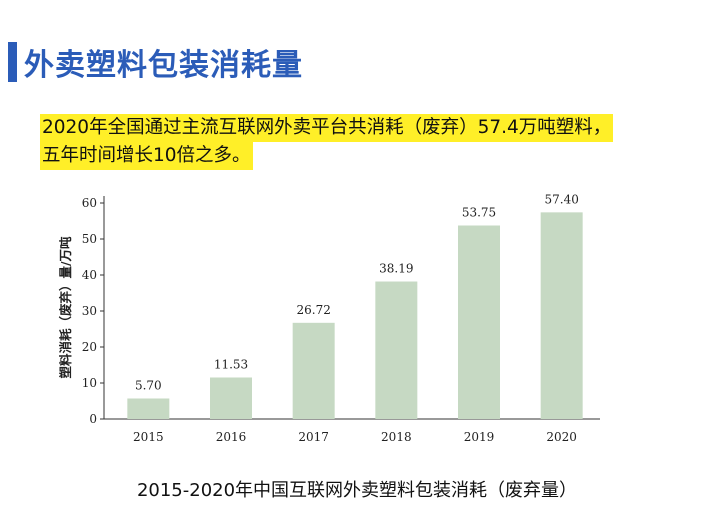 This screenshot has width=714, height=519. What do you see at coordinates (327, 128) in the screenshot?
I see `highlight-line: 2020年全国通过主流互联网外卖平台共消耗（废弃）57.4万吨塑料，` at bounding box center [327, 128].